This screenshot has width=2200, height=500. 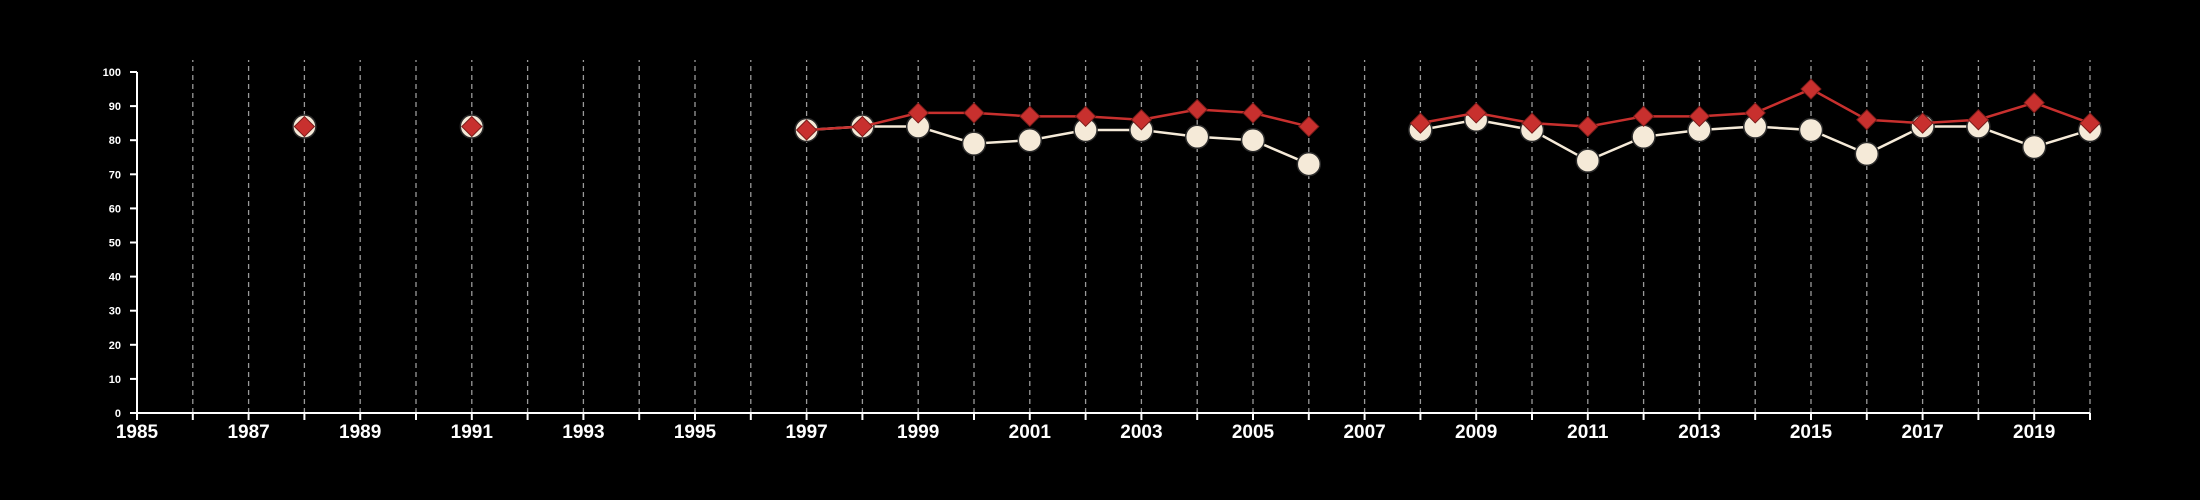 What do you see at coordinates (1811, 130) in the screenshot?
I see `circle-marker-2015` at bounding box center [1811, 130].